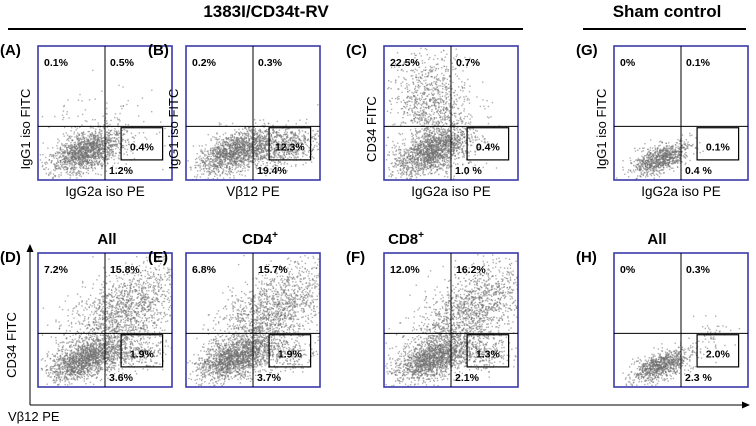  Describe the element at coordinates (158, 50) in the screenshot. I see `panel-label: (B)` at that location.